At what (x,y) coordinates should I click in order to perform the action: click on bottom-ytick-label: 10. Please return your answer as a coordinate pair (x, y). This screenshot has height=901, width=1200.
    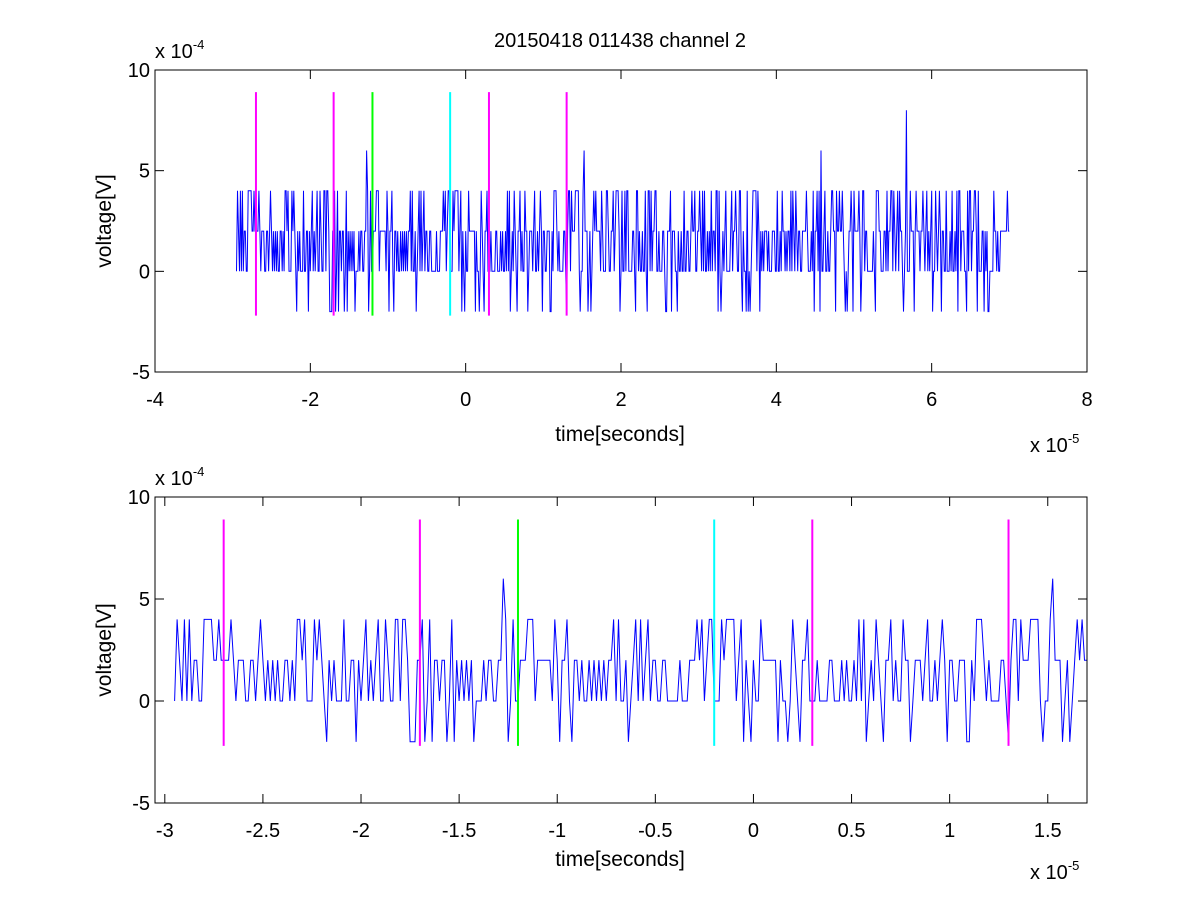
    Looking at the image, I should click on (139, 498).